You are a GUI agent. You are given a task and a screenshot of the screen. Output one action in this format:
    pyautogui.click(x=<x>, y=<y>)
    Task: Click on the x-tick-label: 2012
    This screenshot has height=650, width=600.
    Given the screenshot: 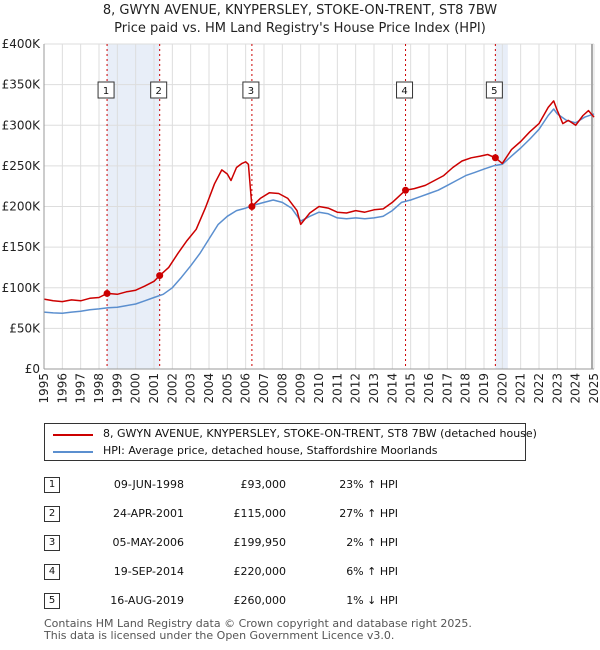 What is the action you would take?
    pyautogui.click(x=356, y=388)
    